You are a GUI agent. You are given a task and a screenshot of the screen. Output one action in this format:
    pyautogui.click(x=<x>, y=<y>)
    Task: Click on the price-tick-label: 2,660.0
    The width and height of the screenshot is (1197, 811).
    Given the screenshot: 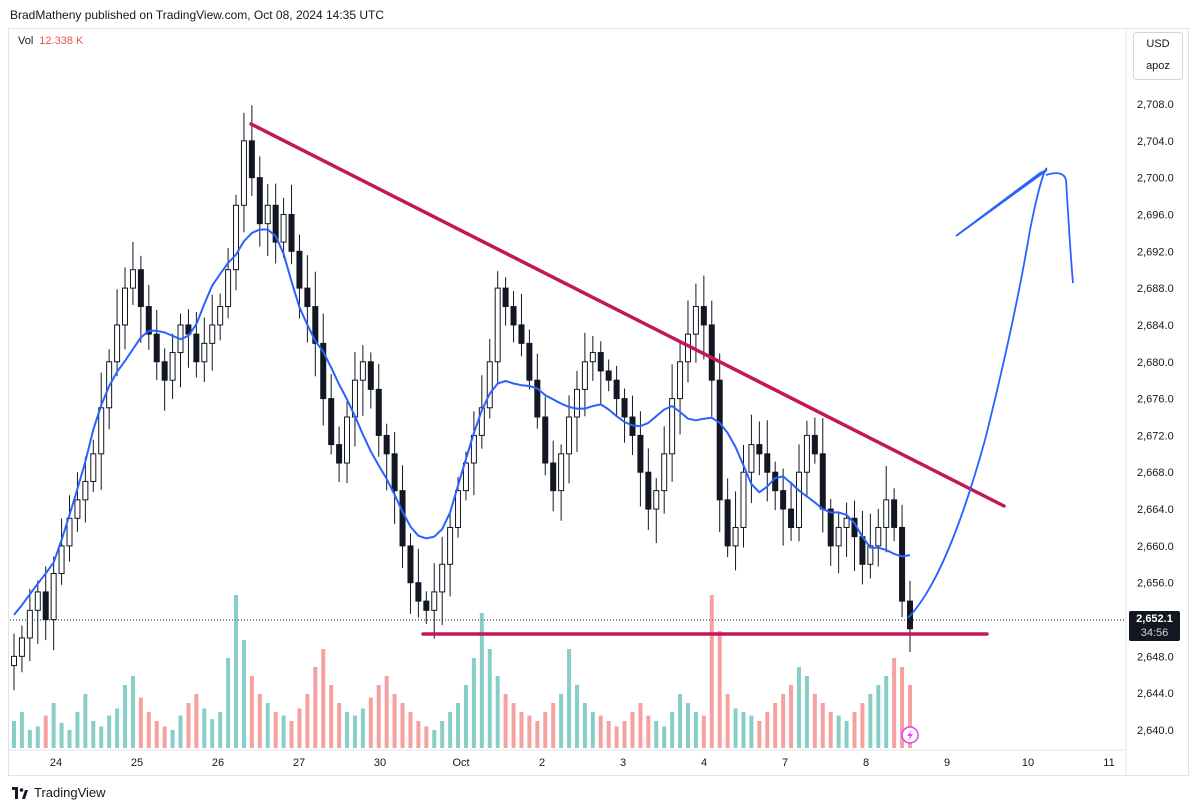 What is the action you would take?
    pyautogui.click(x=1155, y=547)
    